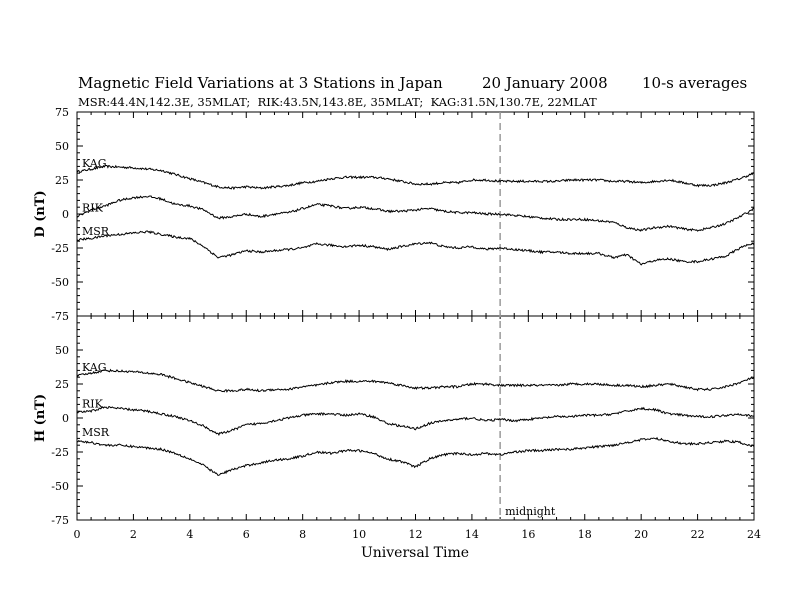 The image size is (792, 612). Describe the element at coordinates (60, 520) in the screenshot. I see `h-ytick-label: -75` at that location.